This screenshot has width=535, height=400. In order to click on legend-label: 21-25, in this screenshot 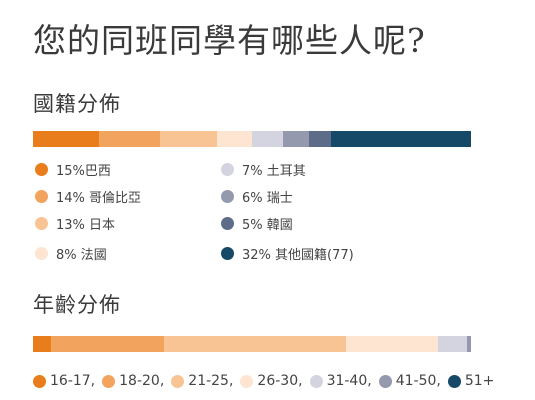, I will do `click(211, 381)`.